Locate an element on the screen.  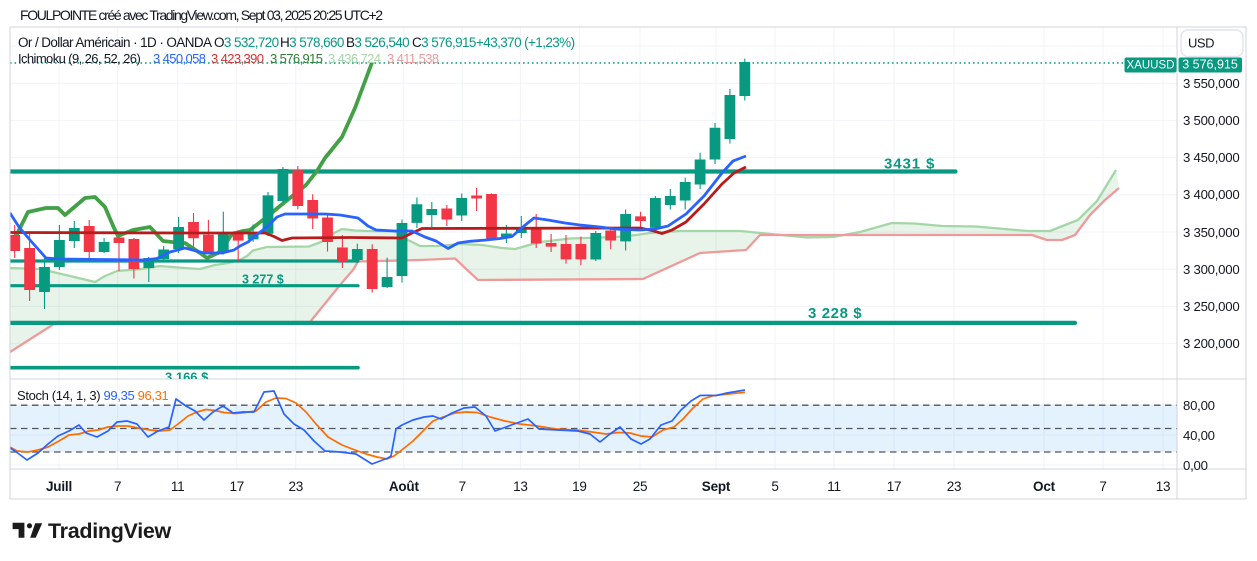
svg-text: USD is located at coordinates (1201, 43).